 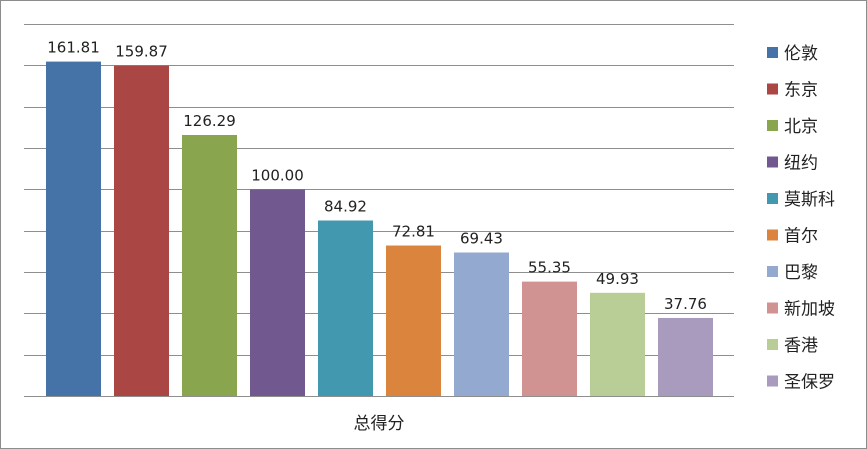 I want to click on legend-label-10: 圣保罗, so click(x=809, y=383).